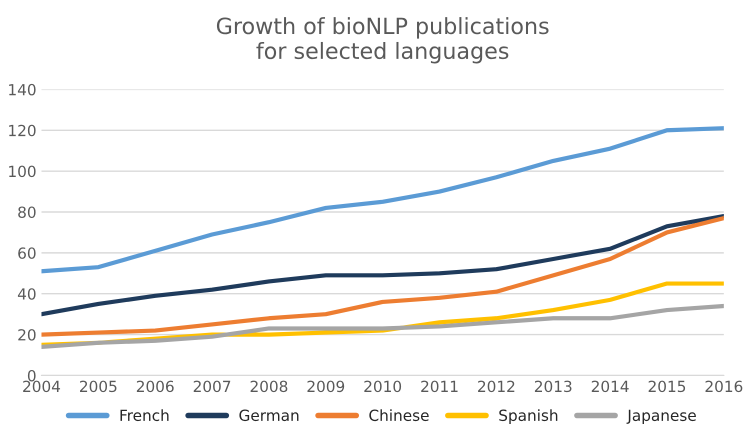 This screenshot has width=754, height=447. What do you see at coordinates (325, 386) in the screenshot?
I see `x-tick-label: 2009` at bounding box center [325, 386].